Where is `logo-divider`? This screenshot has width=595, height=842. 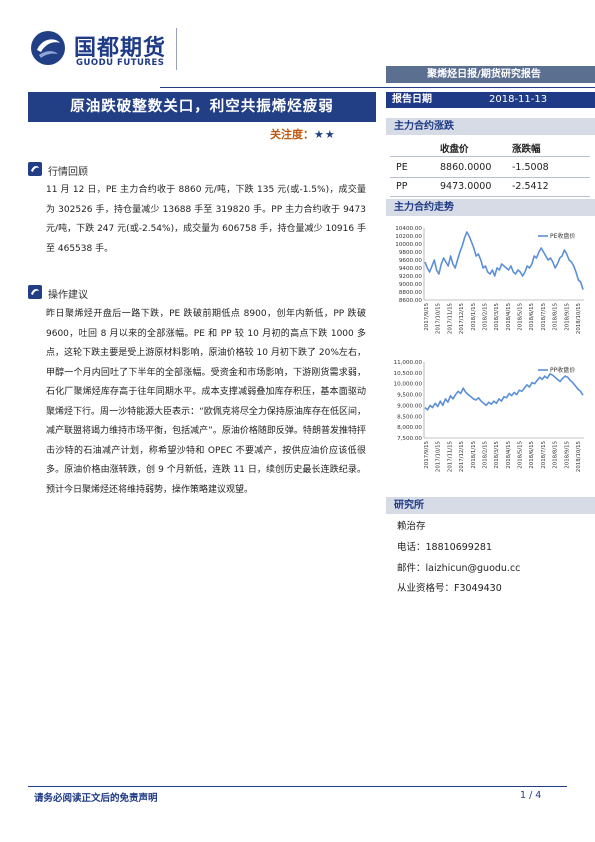 logo-divider is located at coordinates (176, 49).